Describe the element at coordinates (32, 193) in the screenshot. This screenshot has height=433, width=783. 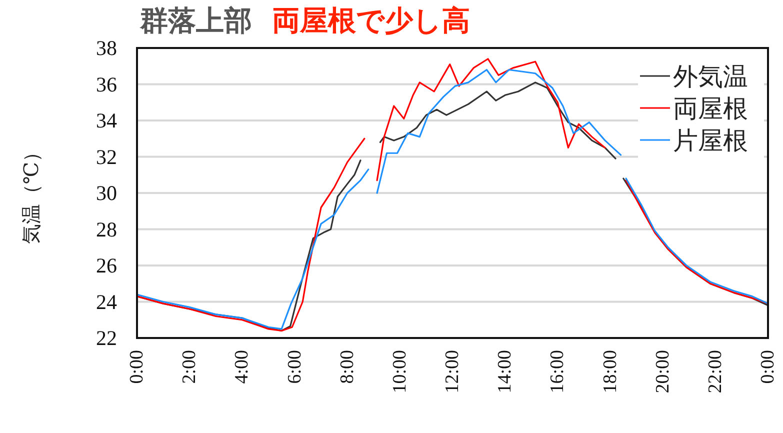
I see `y-axis-title: 気温（℃）` at that location.